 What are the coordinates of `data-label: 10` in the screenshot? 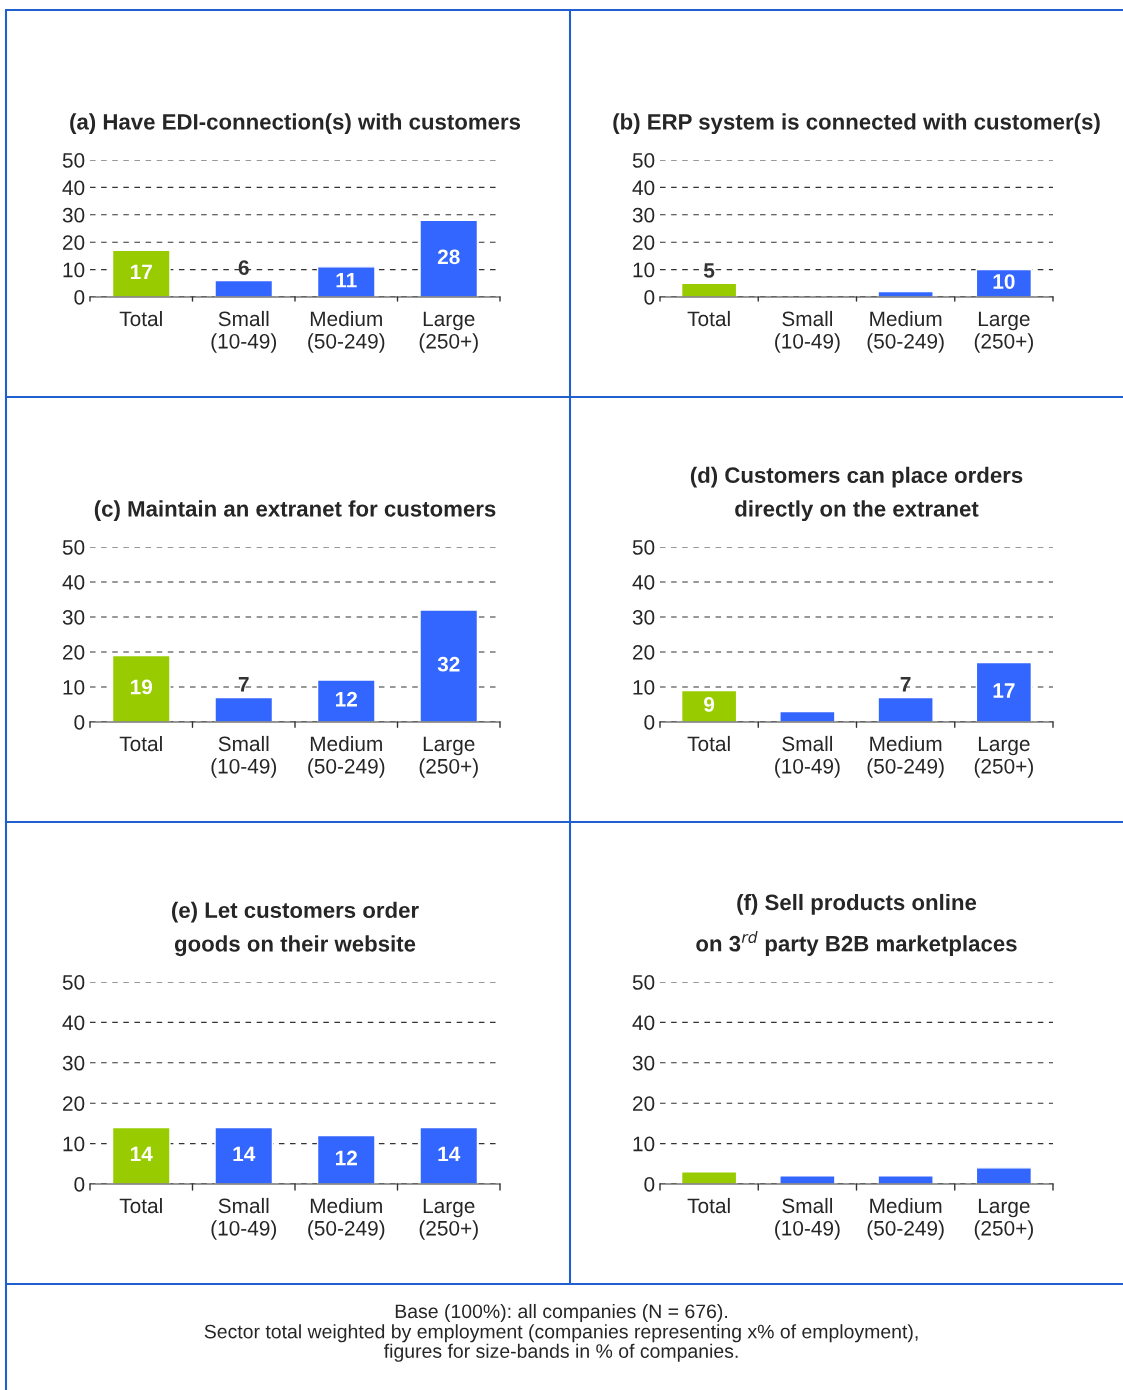 It's located at (1004, 281).